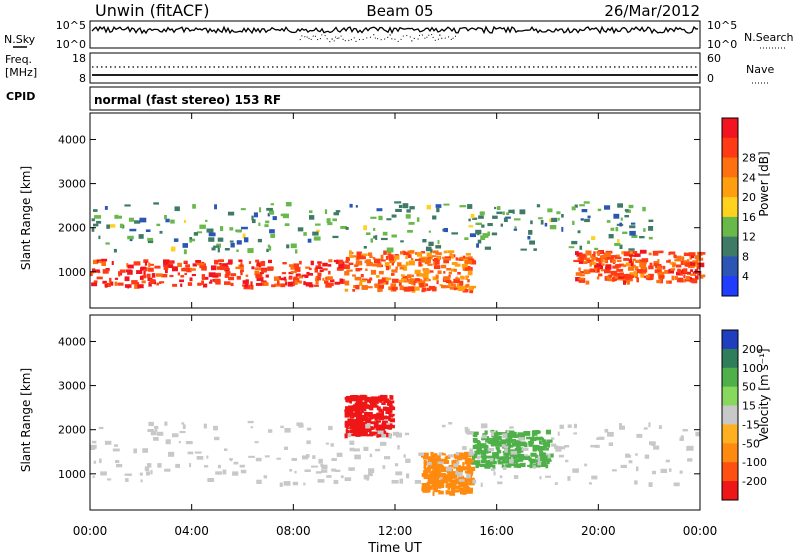  What do you see at coordinates (749, 158) in the screenshot?
I see `colorbar-tick-label: 28` at bounding box center [749, 158].